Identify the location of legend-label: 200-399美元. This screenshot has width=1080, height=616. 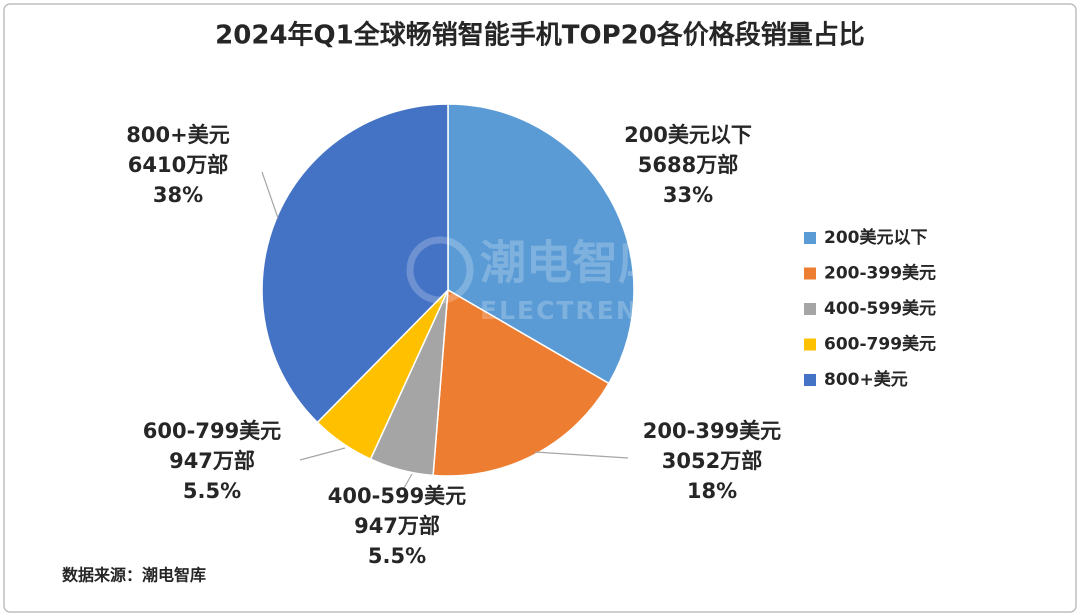
(880, 273).